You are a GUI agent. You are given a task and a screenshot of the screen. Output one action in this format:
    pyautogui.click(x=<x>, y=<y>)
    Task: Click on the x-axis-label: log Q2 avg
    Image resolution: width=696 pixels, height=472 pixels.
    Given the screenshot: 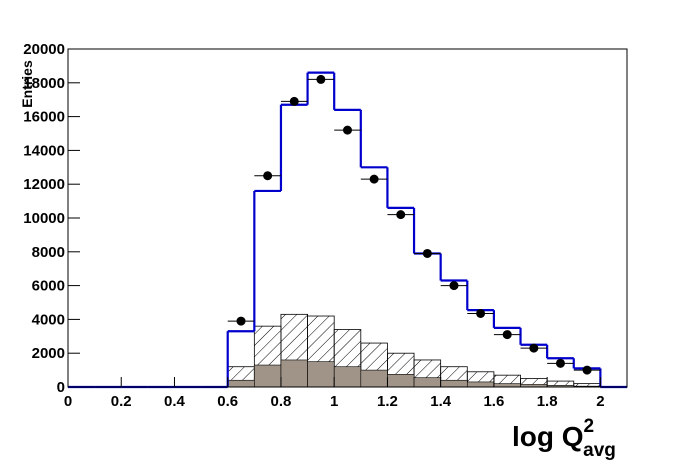 What is the action you would take?
    pyautogui.click(x=564, y=438)
    